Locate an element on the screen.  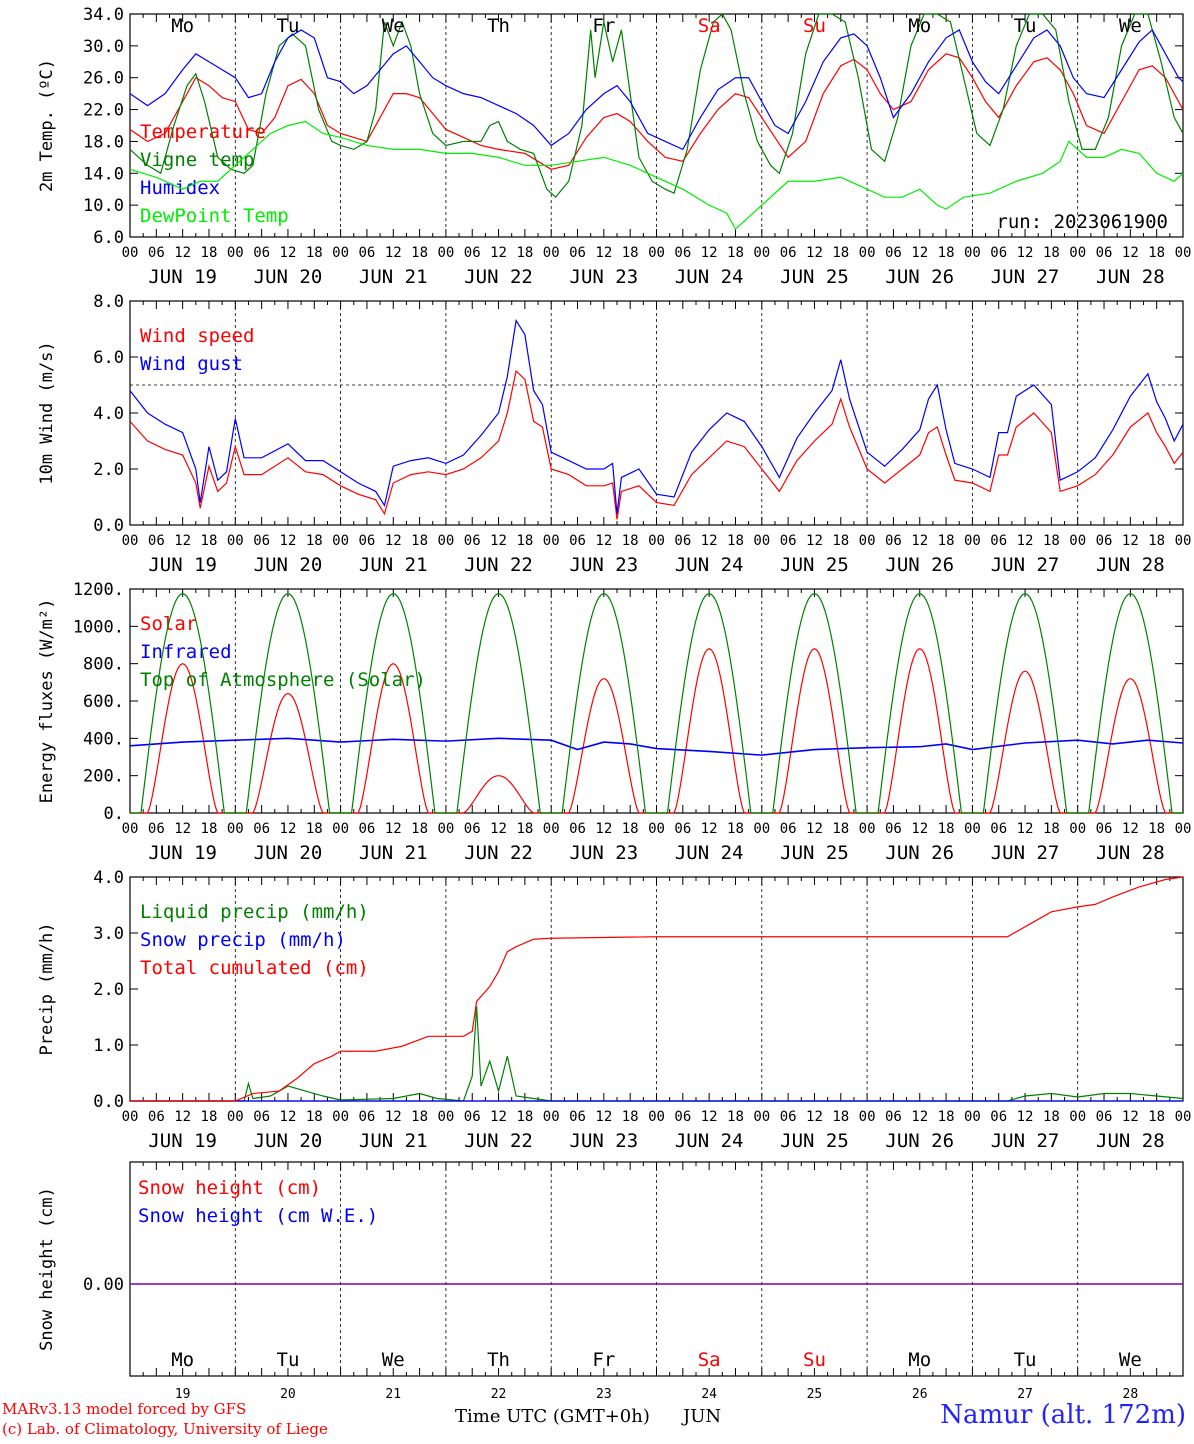
legend-snow-precip-mm-h-: Snow precip (mm/h) is located at coordinates (243, 940).